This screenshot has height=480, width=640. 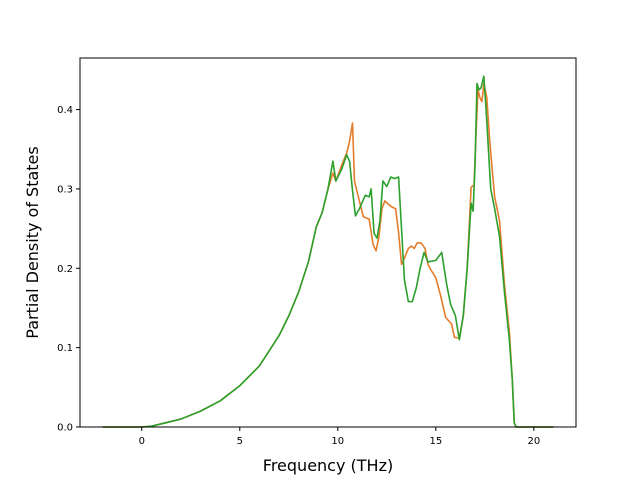 What do you see at coordinates (32, 242) in the screenshot?
I see `y-axis-label: Partial Density of States` at bounding box center [32, 242].